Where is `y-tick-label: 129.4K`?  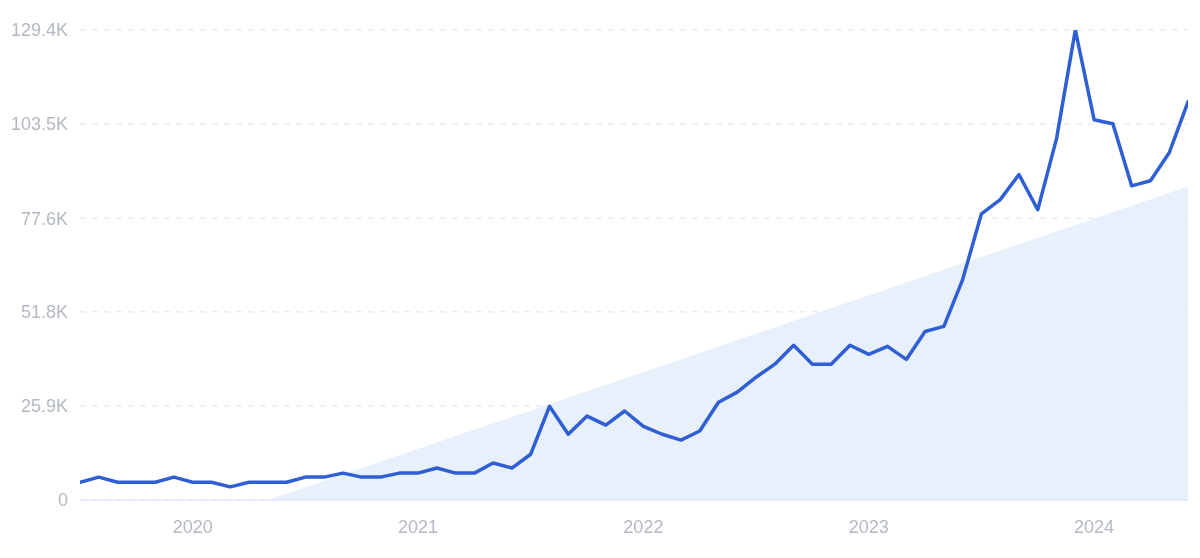
y-tick-label: 129.4K is located at coordinates (39, 30).